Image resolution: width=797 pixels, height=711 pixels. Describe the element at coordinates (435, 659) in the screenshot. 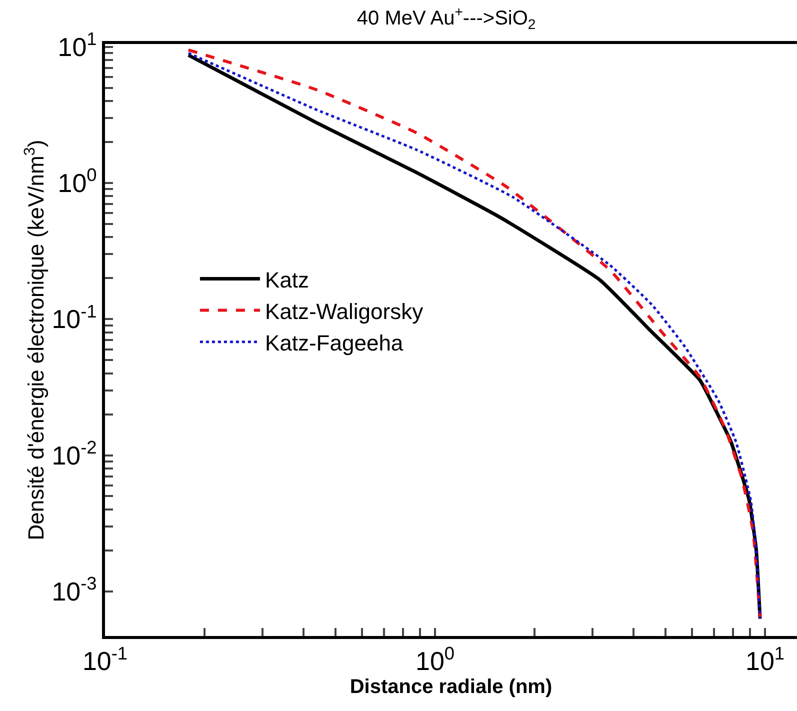

I see `x-tick-label: 10$^{0}$` at that location.